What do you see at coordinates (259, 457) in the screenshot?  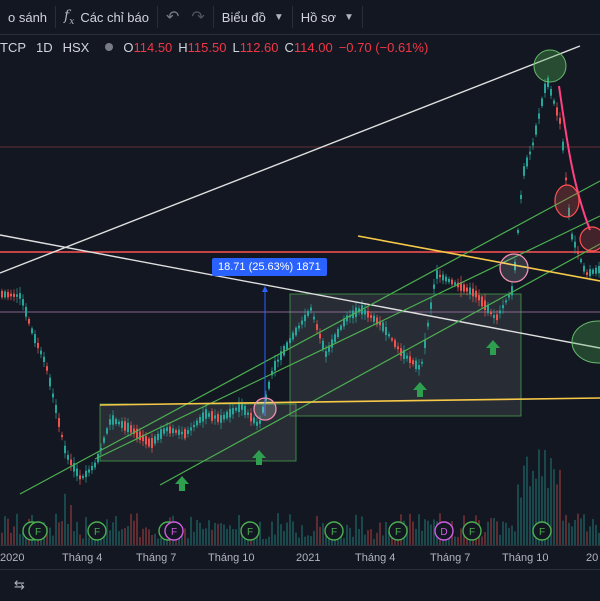 I see `up-arrow-icon` at bounding box center [259, 457].